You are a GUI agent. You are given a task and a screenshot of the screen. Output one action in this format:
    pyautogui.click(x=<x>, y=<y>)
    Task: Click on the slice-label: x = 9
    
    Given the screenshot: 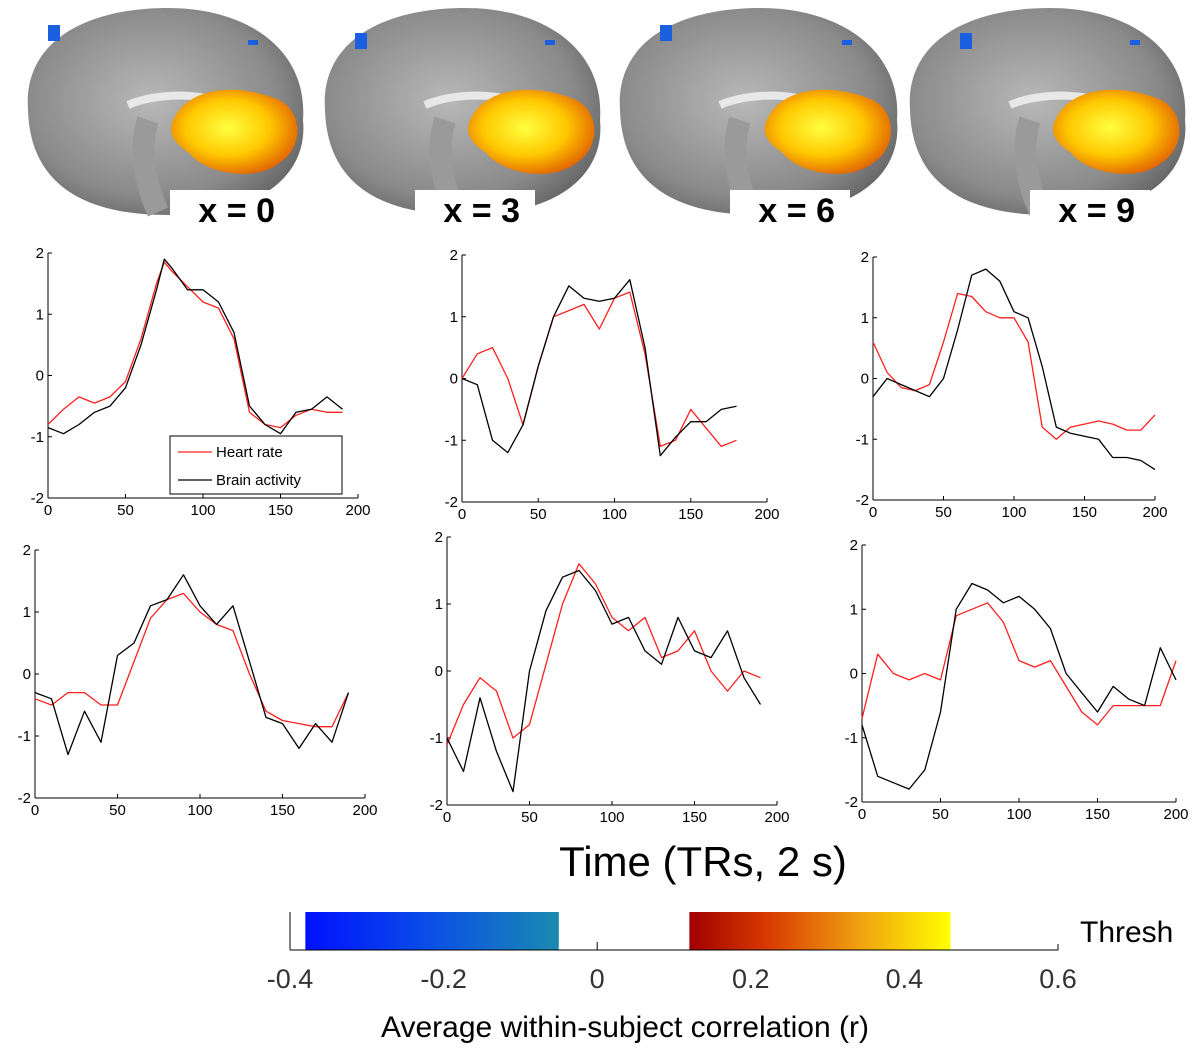 What is the action you would take?
    pyautogui.click(x=1096, y=211)
    